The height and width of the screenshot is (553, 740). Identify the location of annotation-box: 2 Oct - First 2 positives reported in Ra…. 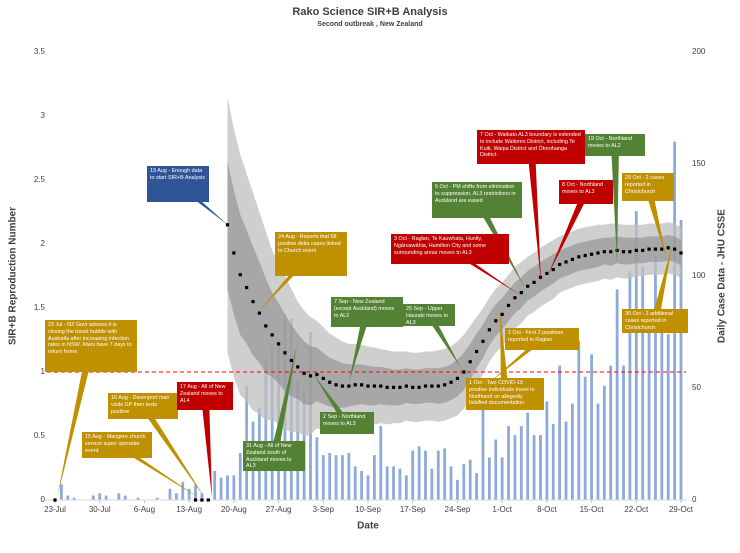
(542, 339).